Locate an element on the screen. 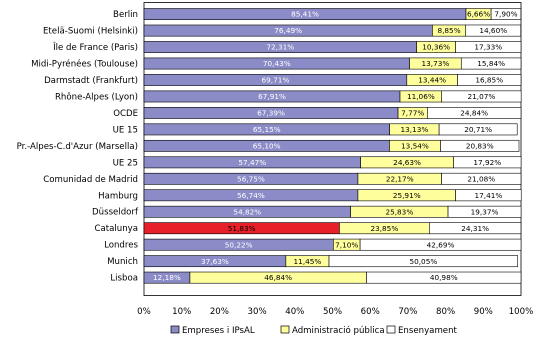  x-tick-label-7: 70% is located at coordinates (407, 312).